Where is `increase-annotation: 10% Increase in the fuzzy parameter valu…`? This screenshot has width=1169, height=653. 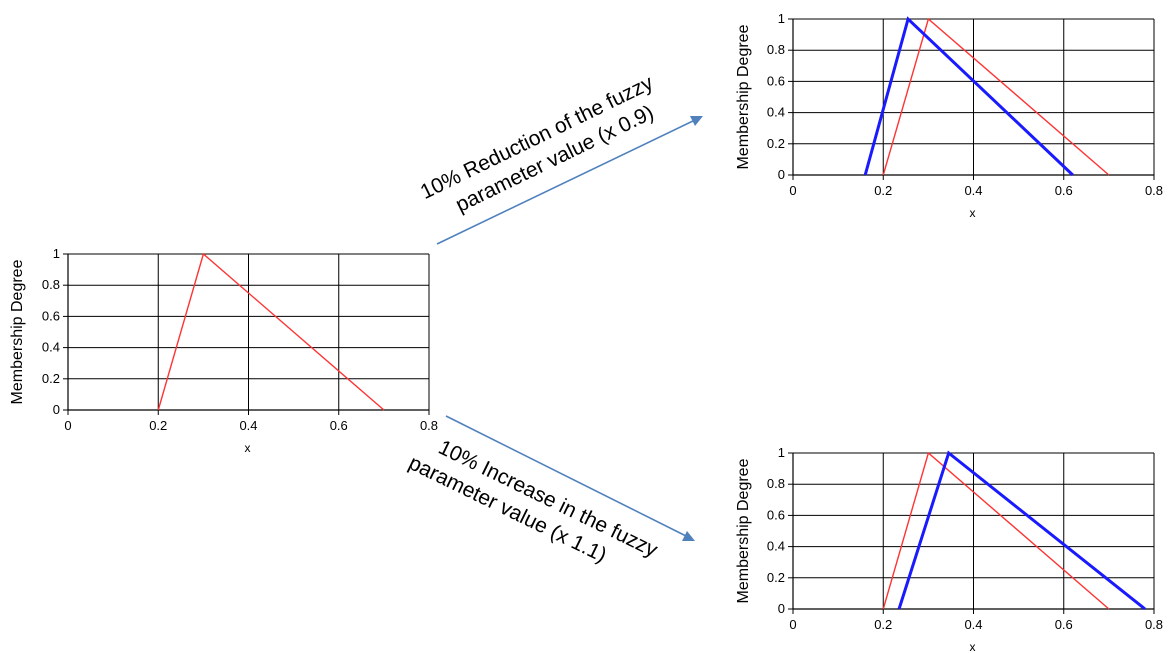 increase-annotation: 10% Increase in the fuzzy parameter valu… is located at coordinates (550, 491).